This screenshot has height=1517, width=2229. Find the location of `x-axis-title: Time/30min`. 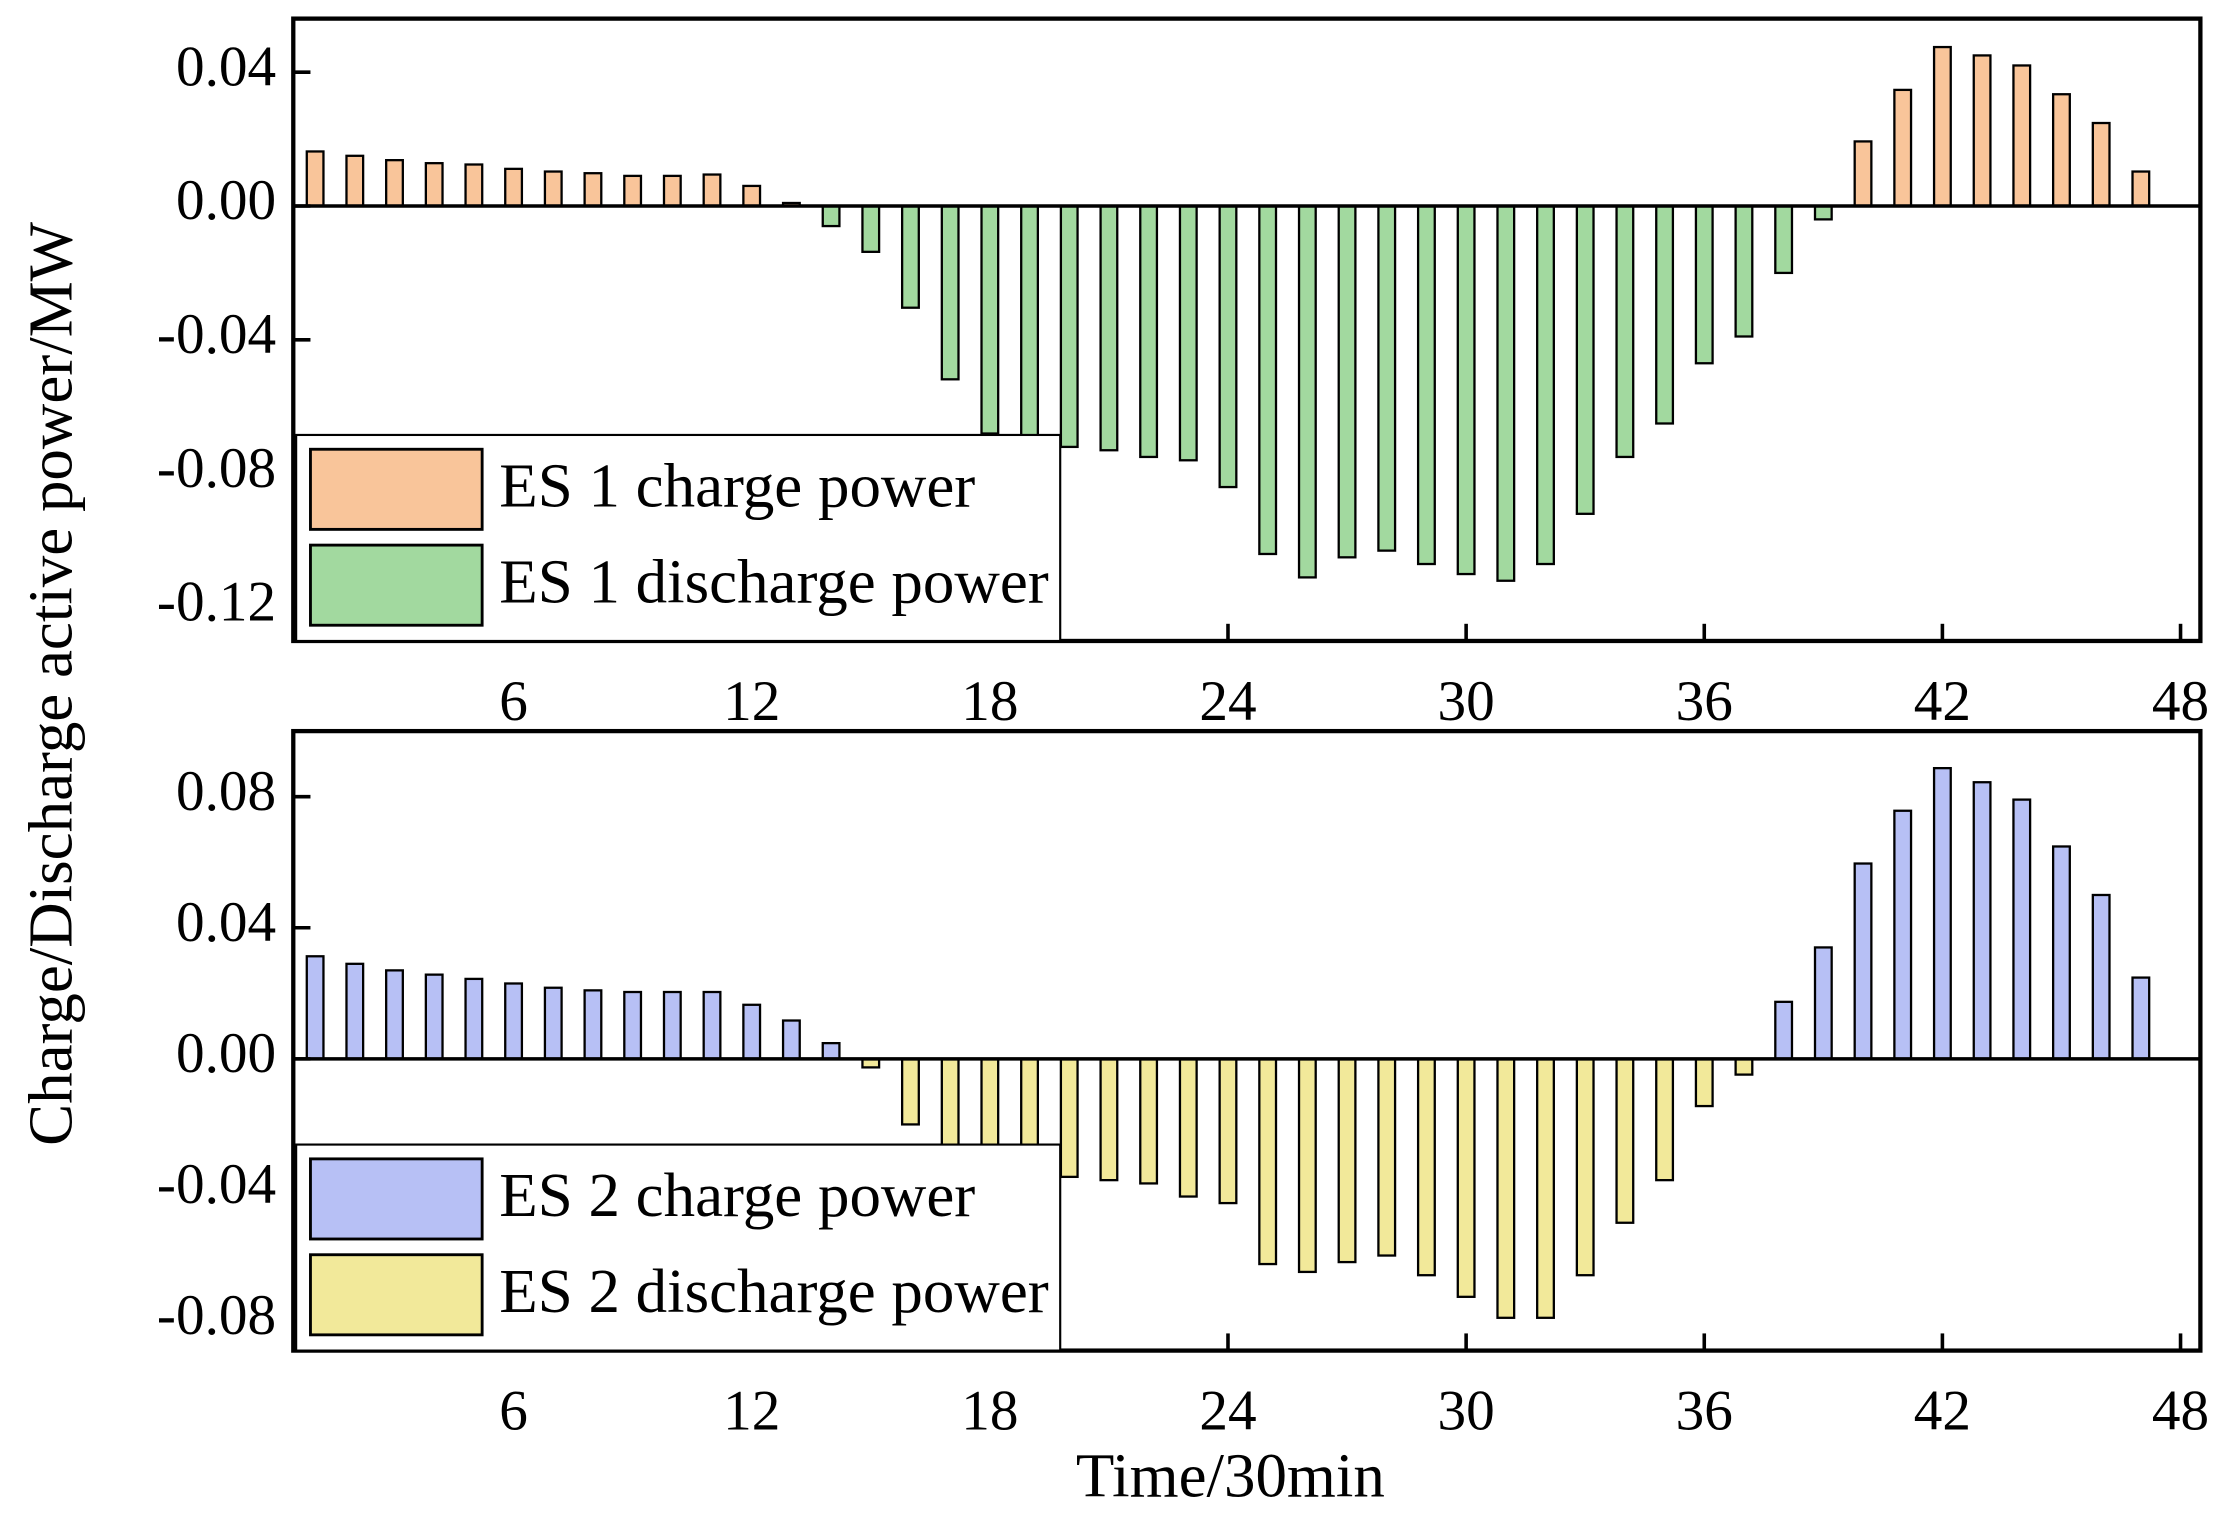

x-axis-title: Time/30min is located at coordinates (1230, 1476).